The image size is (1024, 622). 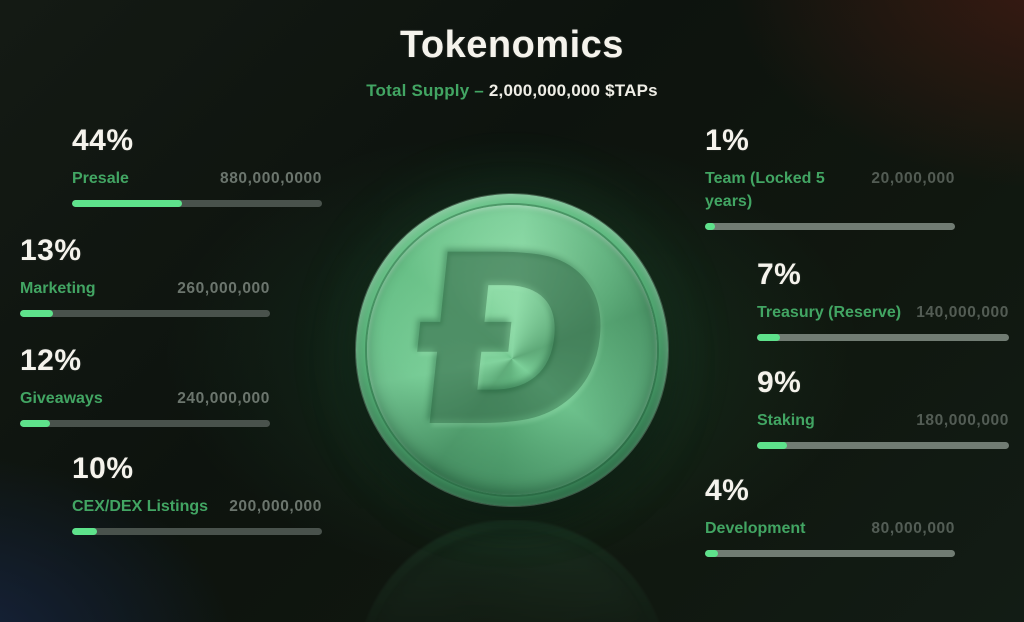 What do you see at coordinates (779, 382) in the screenshot?
I see `allocation-percent: 9%` at bounding box center [779, 382].